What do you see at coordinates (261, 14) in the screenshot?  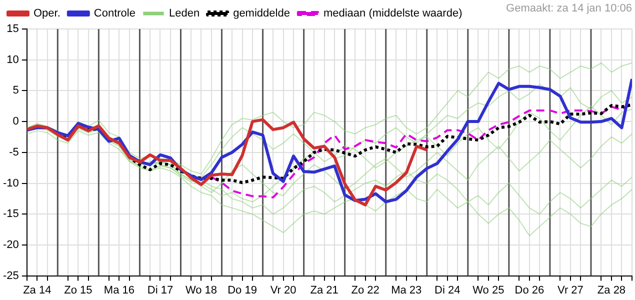 I see `legend-label: gemiddelde` at bounding box center [261, 14].